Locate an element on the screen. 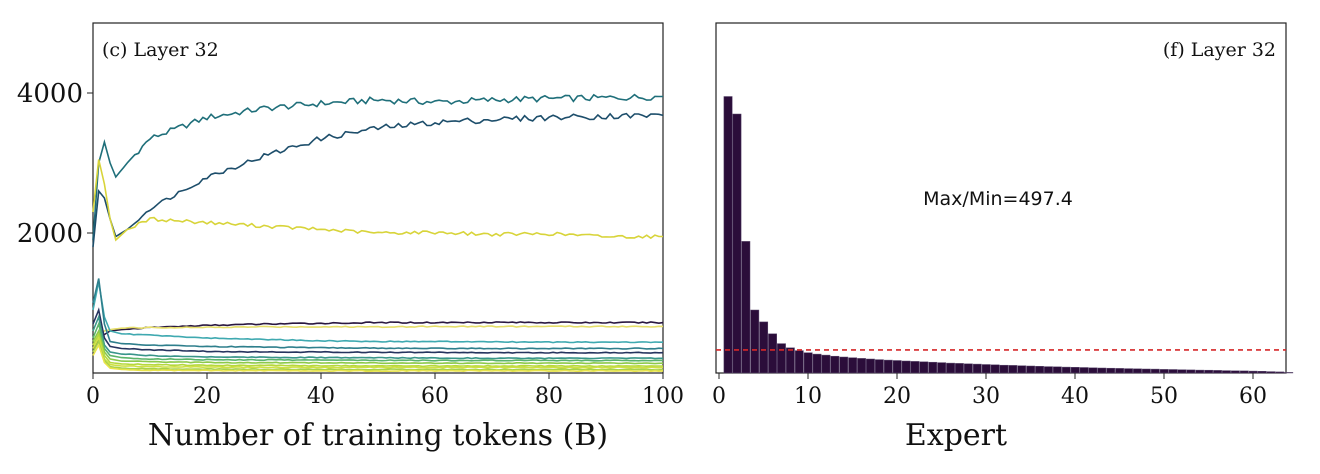 Image resolution: width=1320 pixels, height=474 pixels. panel-label-right: (f) Layer 32 is located at coordinates (1219, 50).